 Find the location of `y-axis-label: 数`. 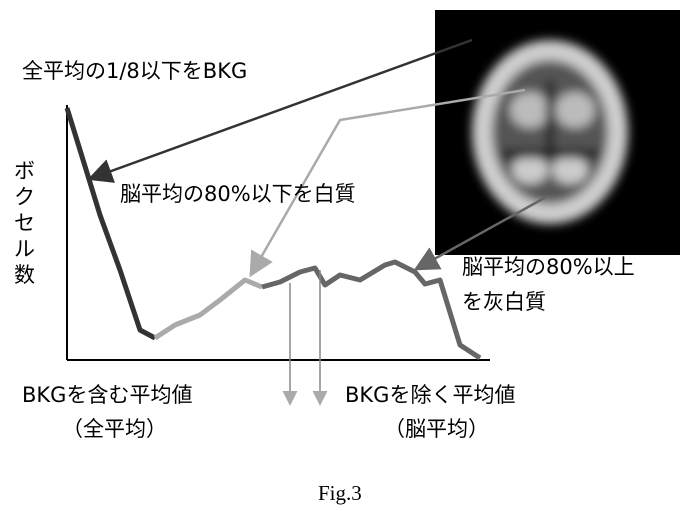

y-axis-label: 数 is located at coordinates (24, 275).